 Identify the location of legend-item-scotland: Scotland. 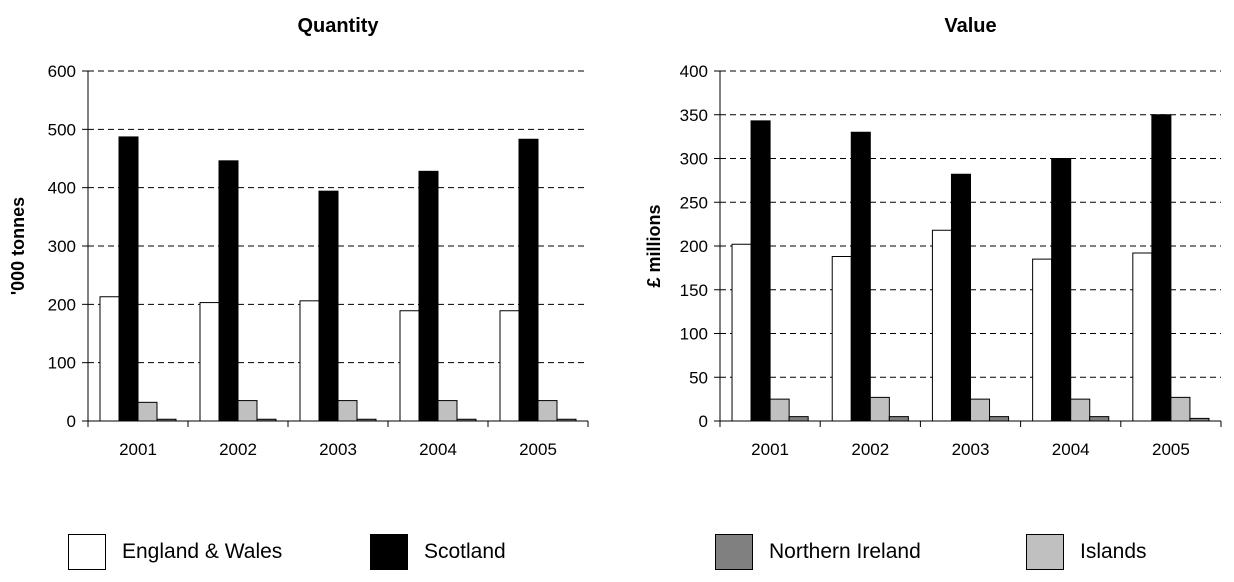
(438, 552).